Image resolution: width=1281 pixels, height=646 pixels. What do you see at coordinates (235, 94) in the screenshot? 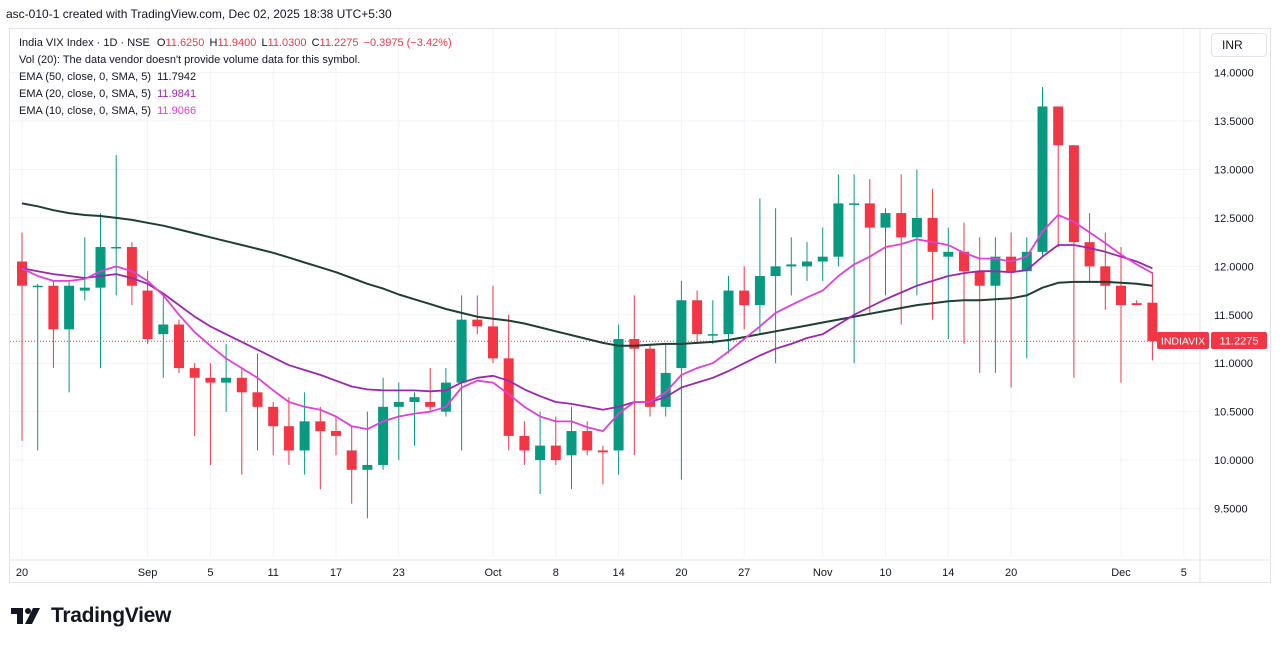
I see `legend-ema20-row: EMA (20, close, 0, SMA, 5) 11.9841` at bounding box center [235, 94].